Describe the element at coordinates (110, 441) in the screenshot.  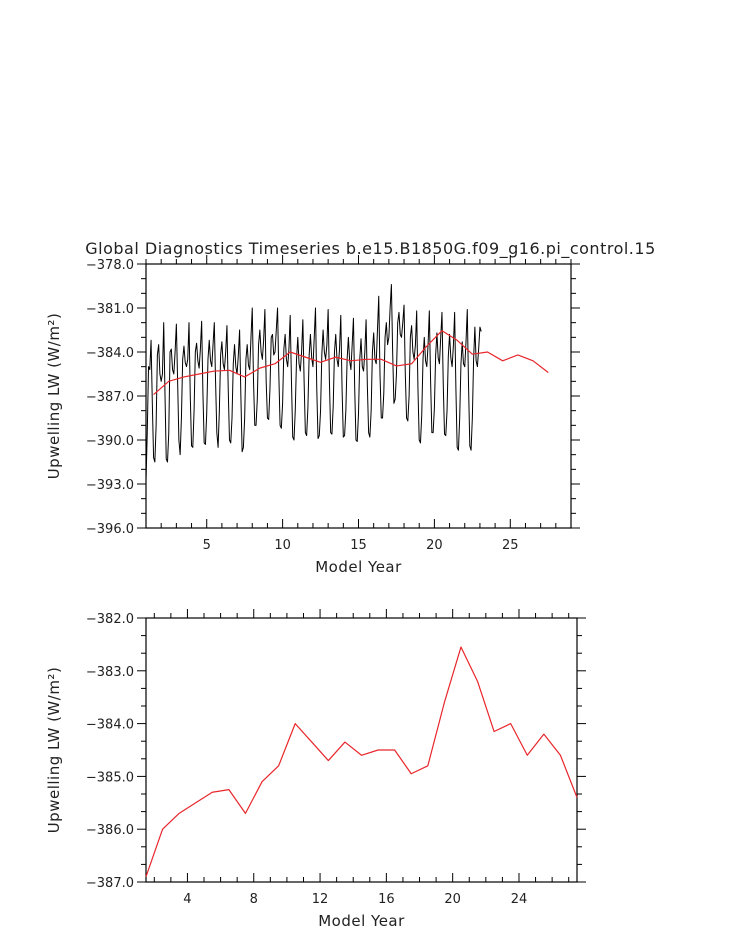
I see `y-tick-label: −390.0` at that location.